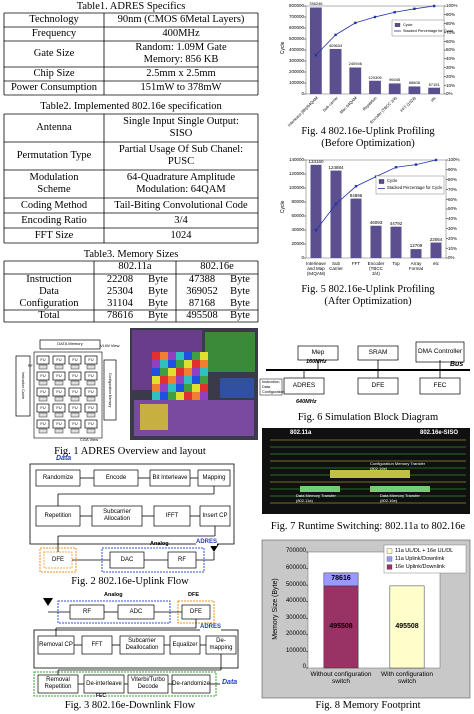 The height and width of the screenshot is (714, 474). I want to click on group-label: DFE, so click(193, 595).